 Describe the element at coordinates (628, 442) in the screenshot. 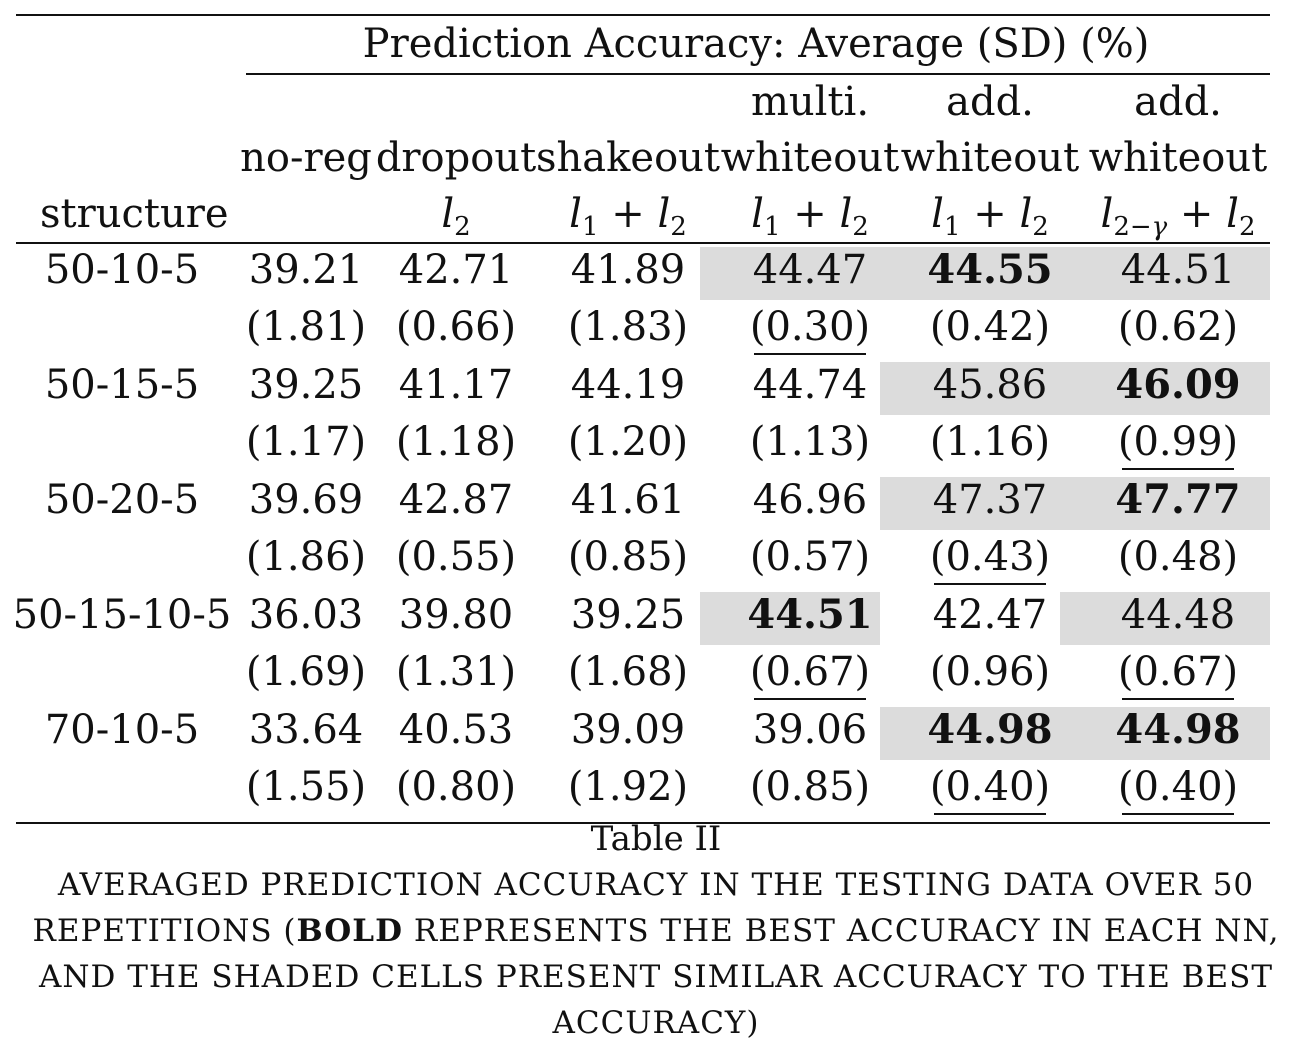

I see `cell-sd: (1.20)` at that location.